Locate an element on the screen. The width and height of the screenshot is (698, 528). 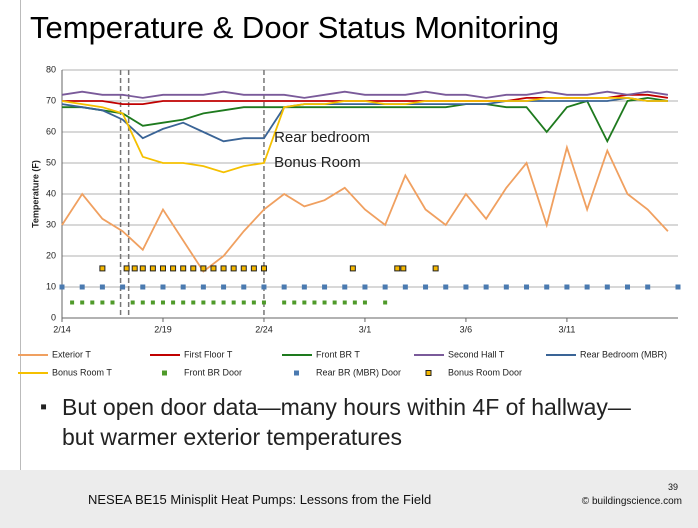
legend-label: Rear BR (MBR) Door is located at coordinates (358, 372).